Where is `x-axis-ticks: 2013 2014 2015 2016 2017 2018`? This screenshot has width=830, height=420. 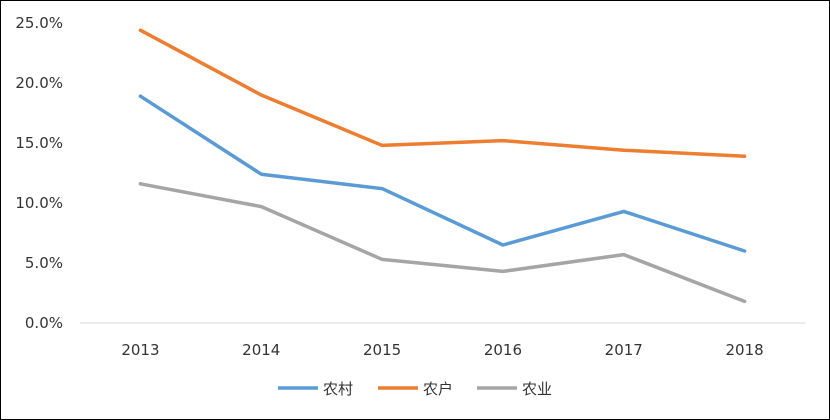
x-axis-ticks: 2013 2014 2015 2016 2017 2018 is located at coordinates (442, 350).